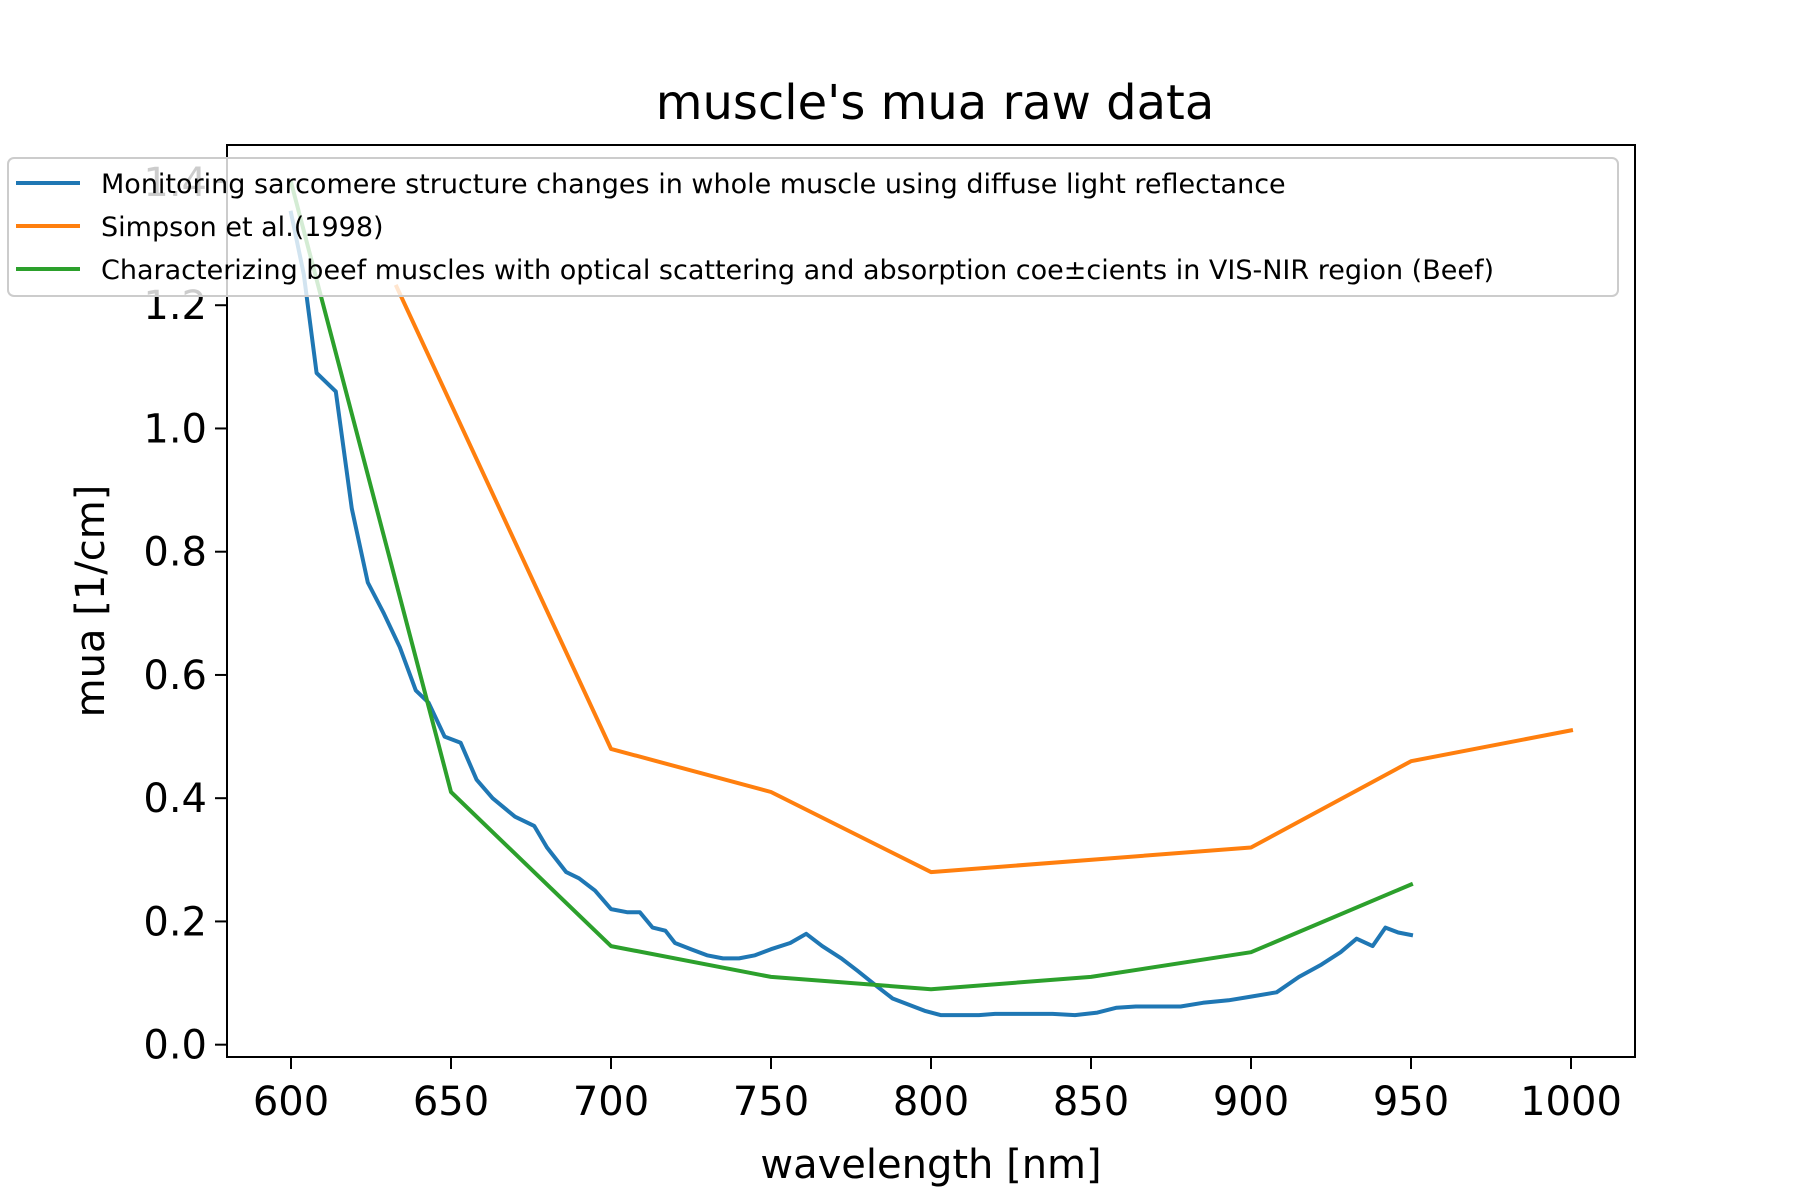 The height and width of the screenshot is (1200, 1800). What do you see at coordinates (91, 601) in the screenshot?
I see `y-axis-label: mua [1/cm]` at bounding box center [91, 601].